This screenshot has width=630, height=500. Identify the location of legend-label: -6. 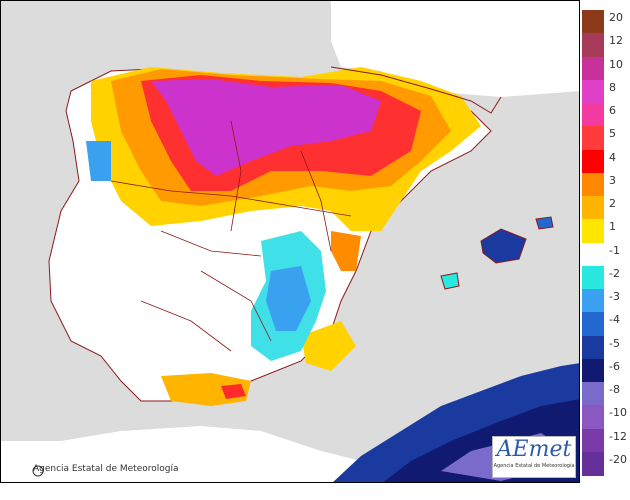
(614, 366).